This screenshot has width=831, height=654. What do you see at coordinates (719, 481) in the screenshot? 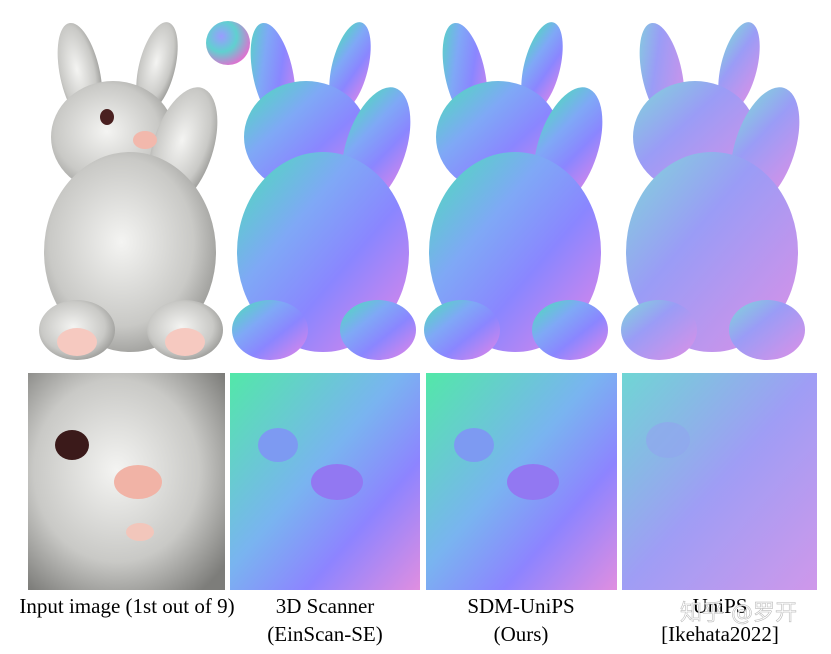
I see `unips-crop` at bounding box center [719, 481].